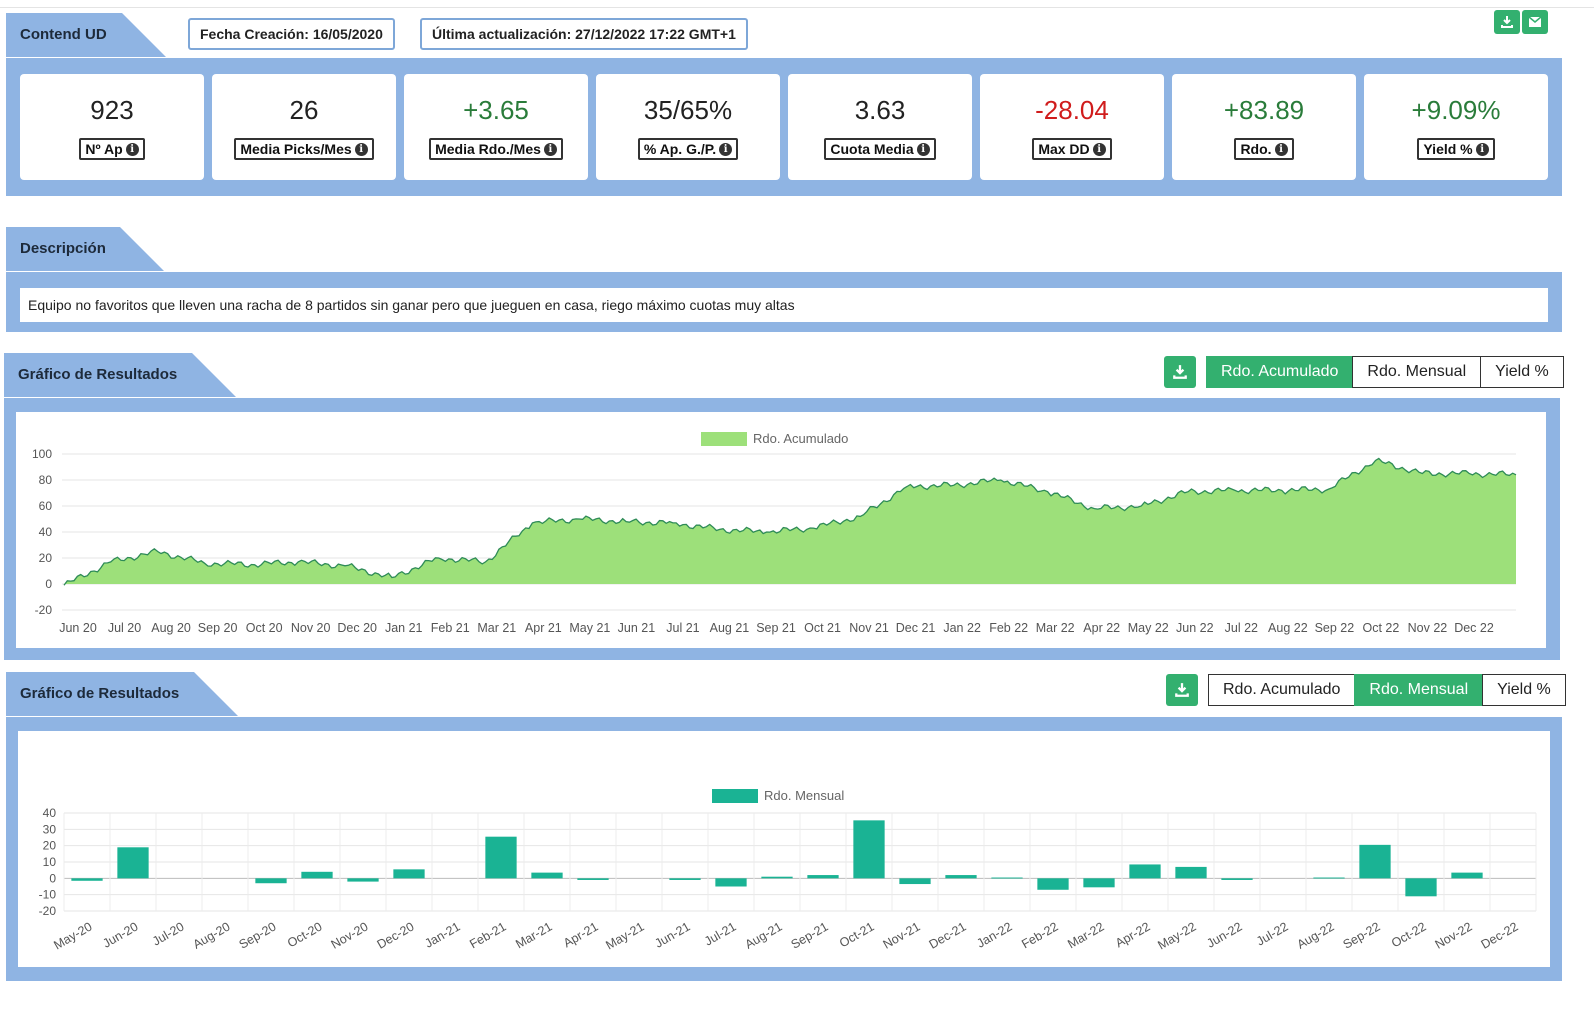 This screenshot has height=1012, width=1594. Describe the element at coordinates (1133, 934) in the screenshot. I see `x-tick-label: Apr-22` at that location.